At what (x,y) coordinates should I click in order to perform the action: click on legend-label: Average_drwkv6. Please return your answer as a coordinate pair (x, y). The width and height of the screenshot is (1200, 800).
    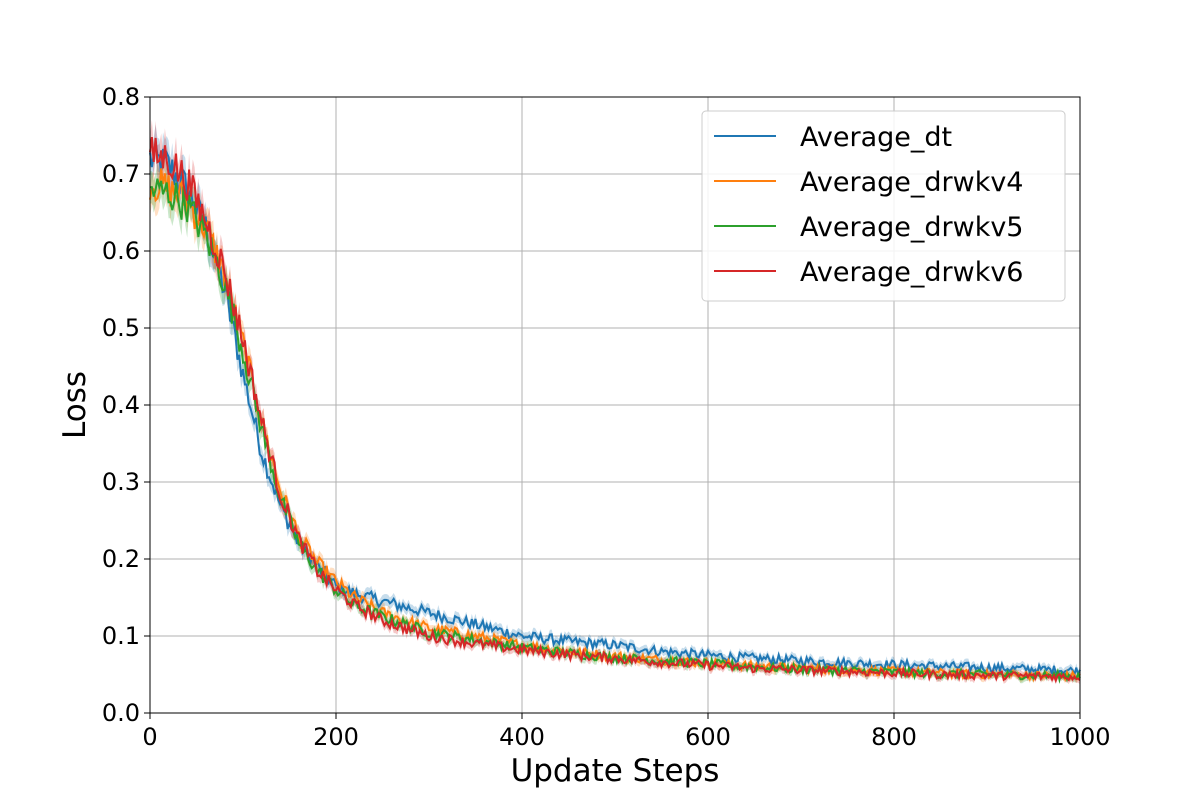
    Looking at the image, I should click on (912, 272).